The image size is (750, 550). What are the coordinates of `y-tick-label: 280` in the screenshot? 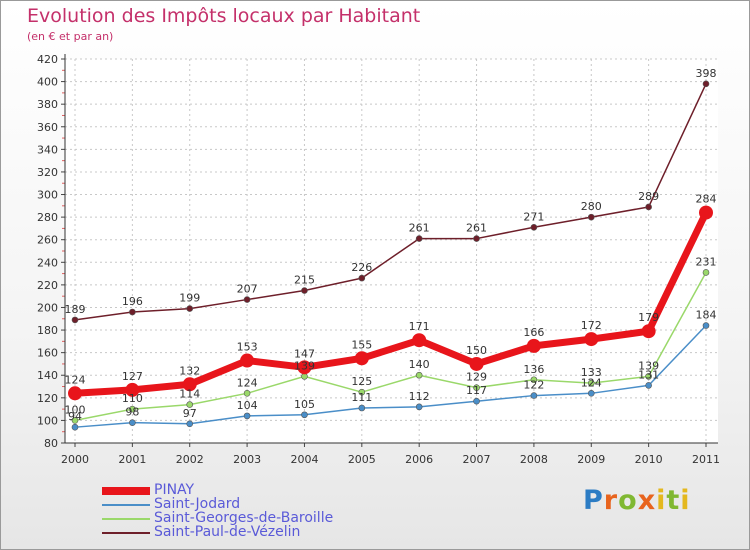 It's located at (47, 217).